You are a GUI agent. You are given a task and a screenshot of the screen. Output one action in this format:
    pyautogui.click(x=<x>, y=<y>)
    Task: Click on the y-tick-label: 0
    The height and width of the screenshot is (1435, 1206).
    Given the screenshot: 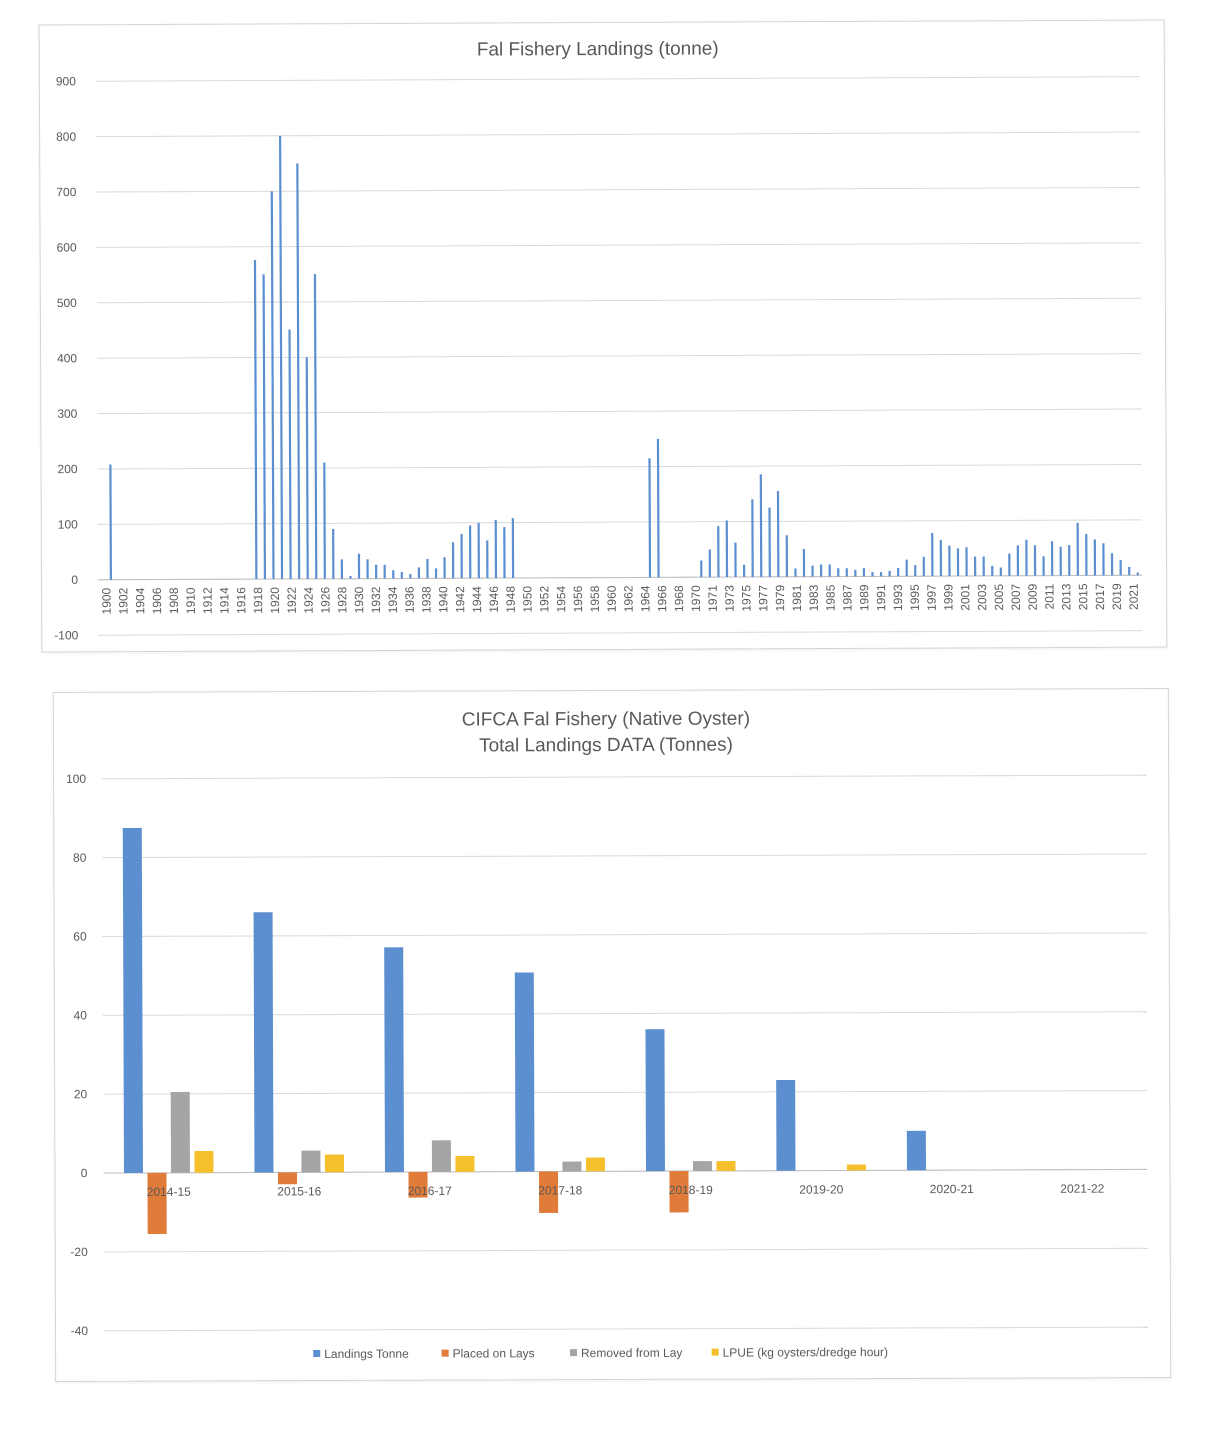 What is the action you would take?
    pyautogui.click(x=84, y=1173)
    